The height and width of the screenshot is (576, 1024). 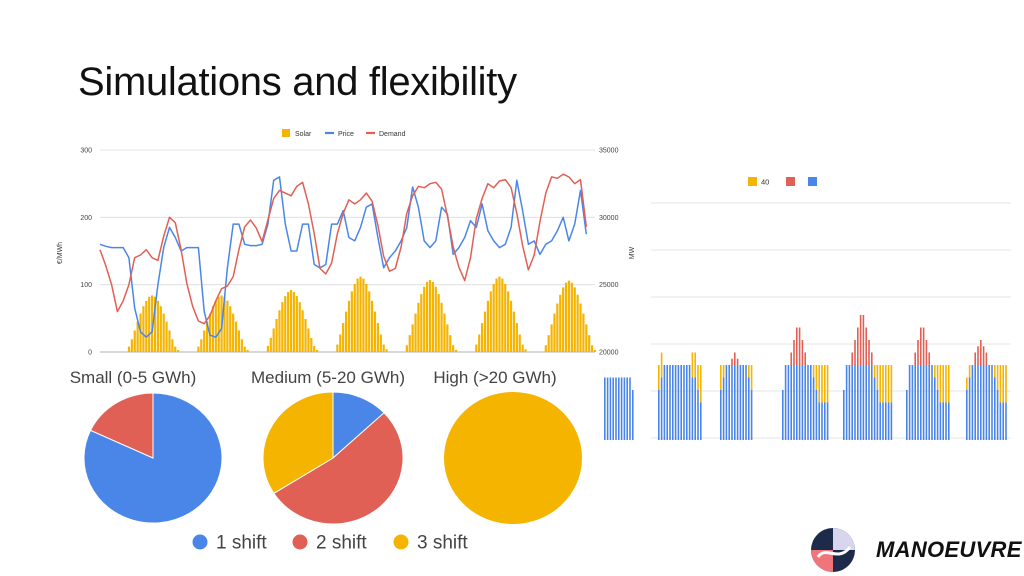 I want to click on legend-swatch-blue, so click(x=812, y=181).